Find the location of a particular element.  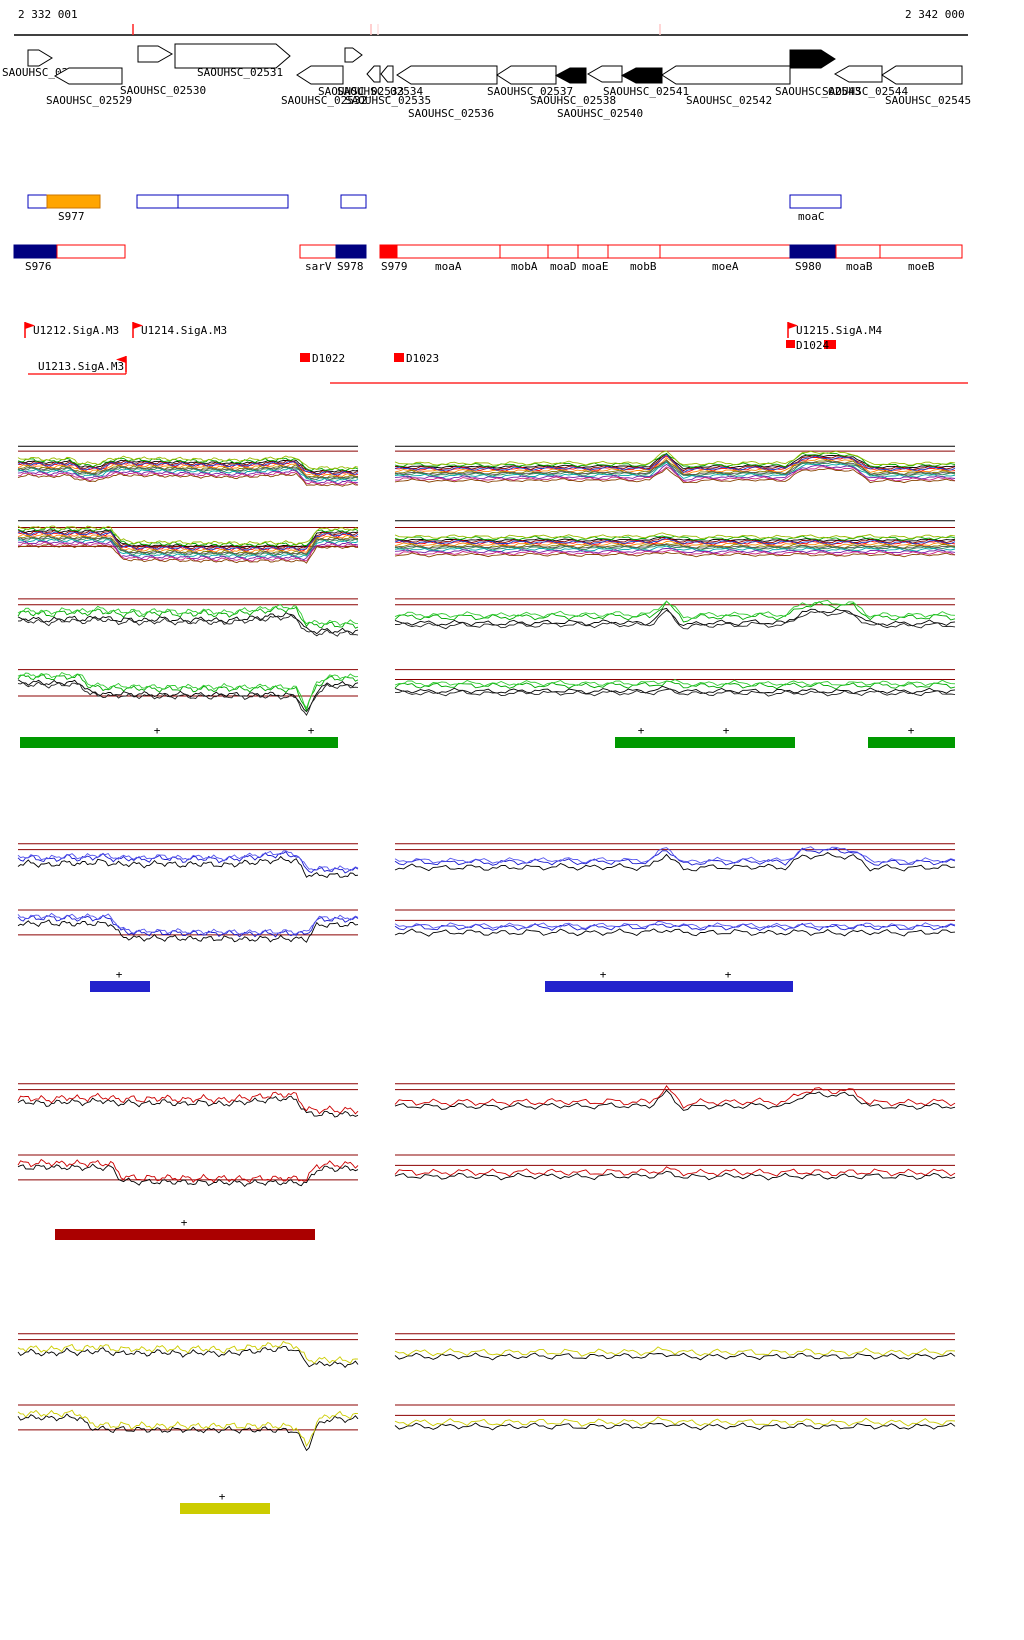

gene-label: SAOUHSC_02544 is located at coordinates (865, 91).